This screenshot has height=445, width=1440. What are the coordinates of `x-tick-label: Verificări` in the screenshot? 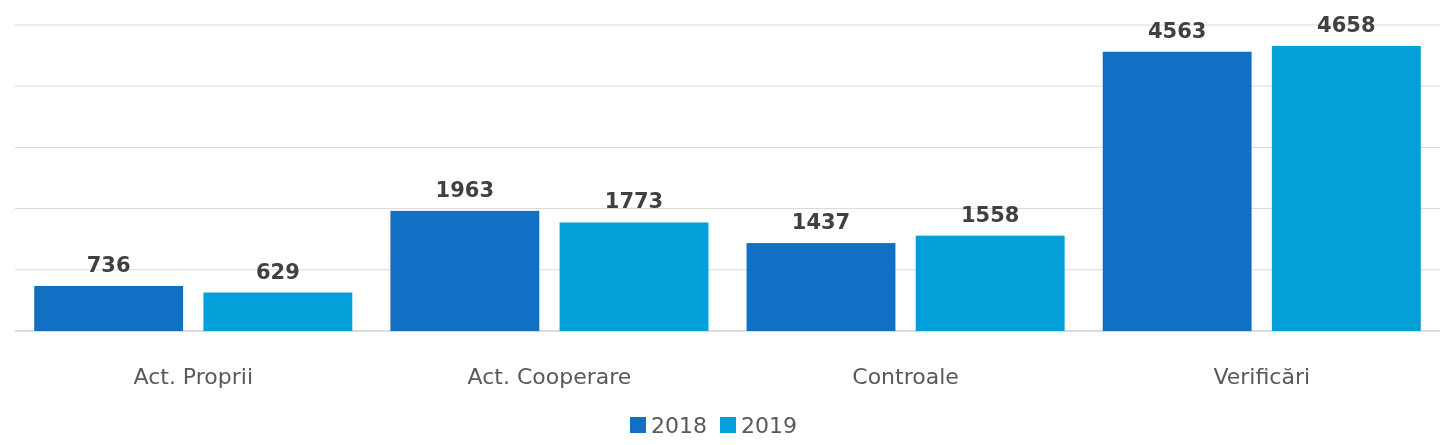 It's located at (1262, 376).